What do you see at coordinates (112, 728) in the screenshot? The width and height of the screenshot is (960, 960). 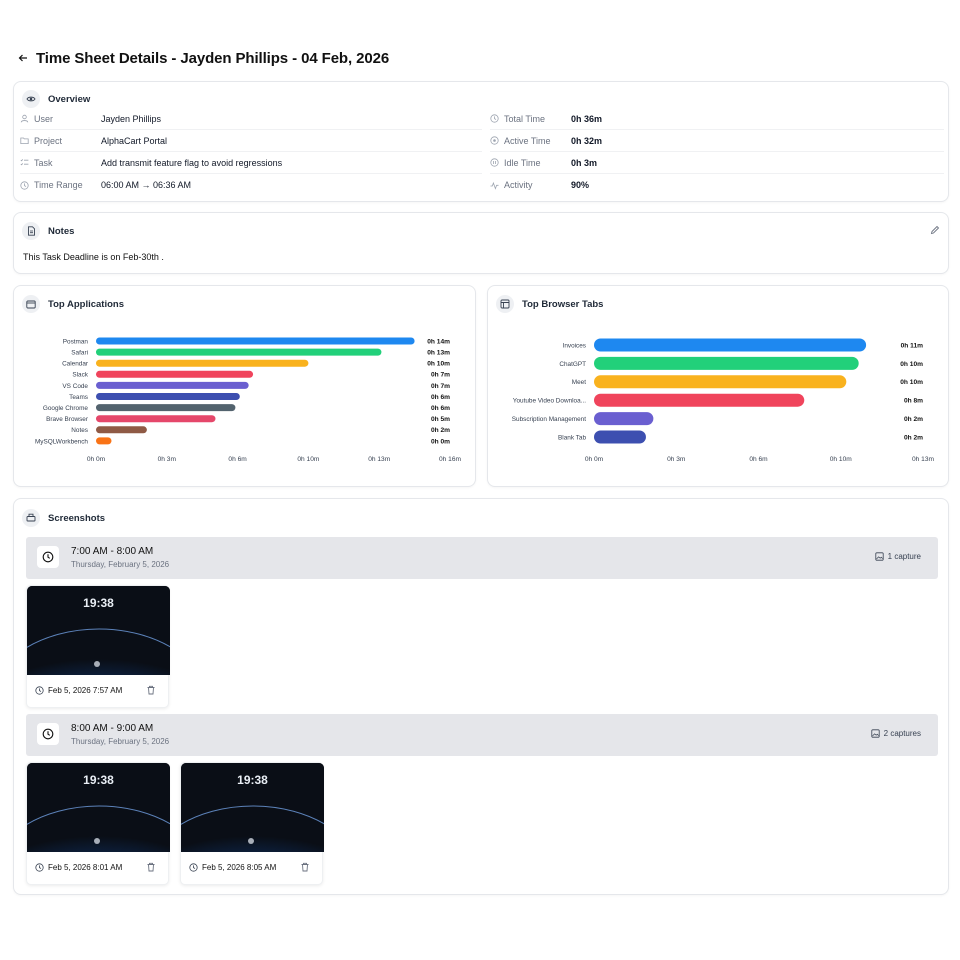 I see `hour-group-time: 8:00 AM - 9:00 AM` at bounding box center [112, 728].